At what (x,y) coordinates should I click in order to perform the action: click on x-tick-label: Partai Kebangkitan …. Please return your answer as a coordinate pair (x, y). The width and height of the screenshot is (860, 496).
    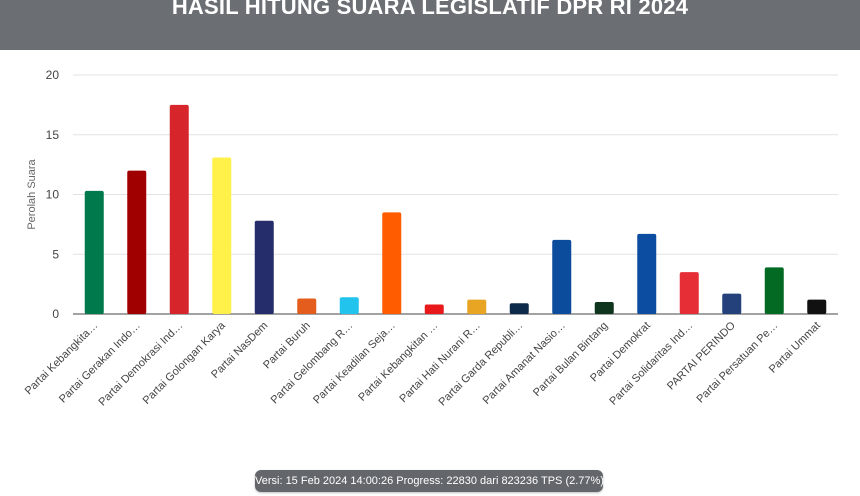
    Looking at the image, I should click on (398, 362).